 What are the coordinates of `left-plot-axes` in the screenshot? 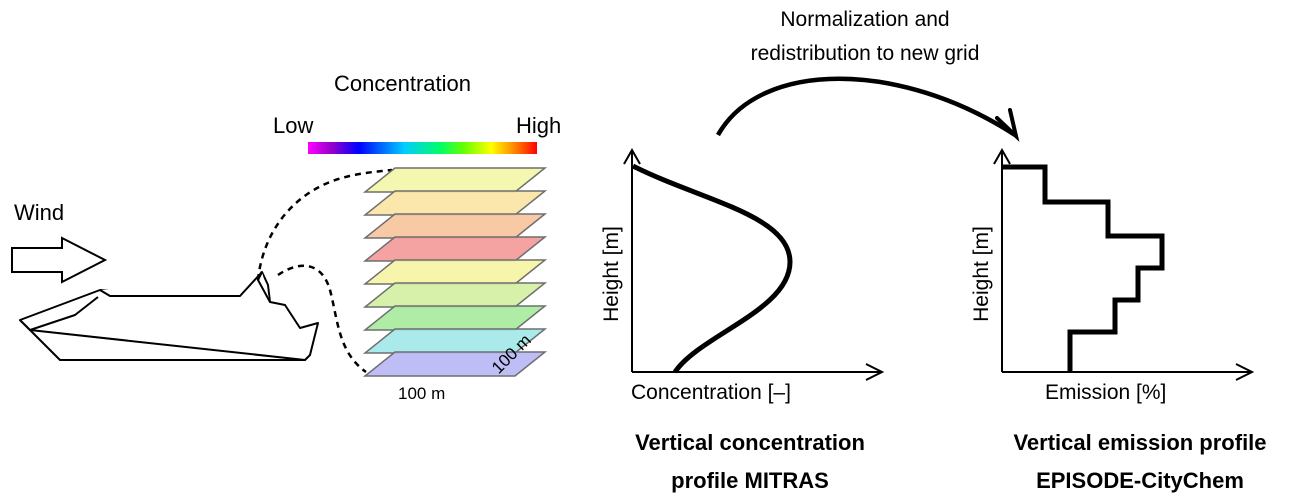 It's located at (754, 264).